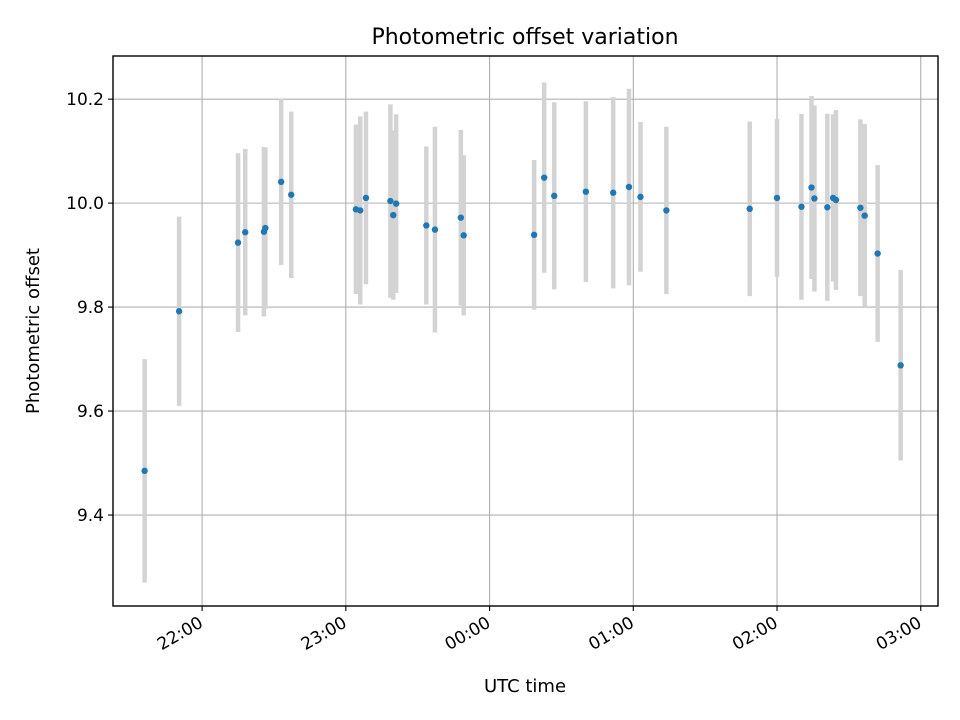 The image size is (960, 720). I want to click on y-tick-label: 9.8, so click(90, 308).